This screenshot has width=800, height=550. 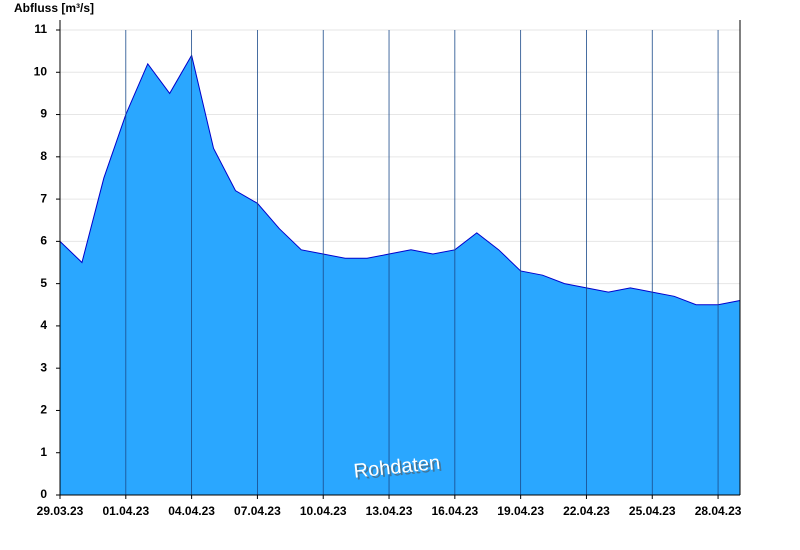 I want to click on y-tick-label: 7, so click(x=43, y=198).